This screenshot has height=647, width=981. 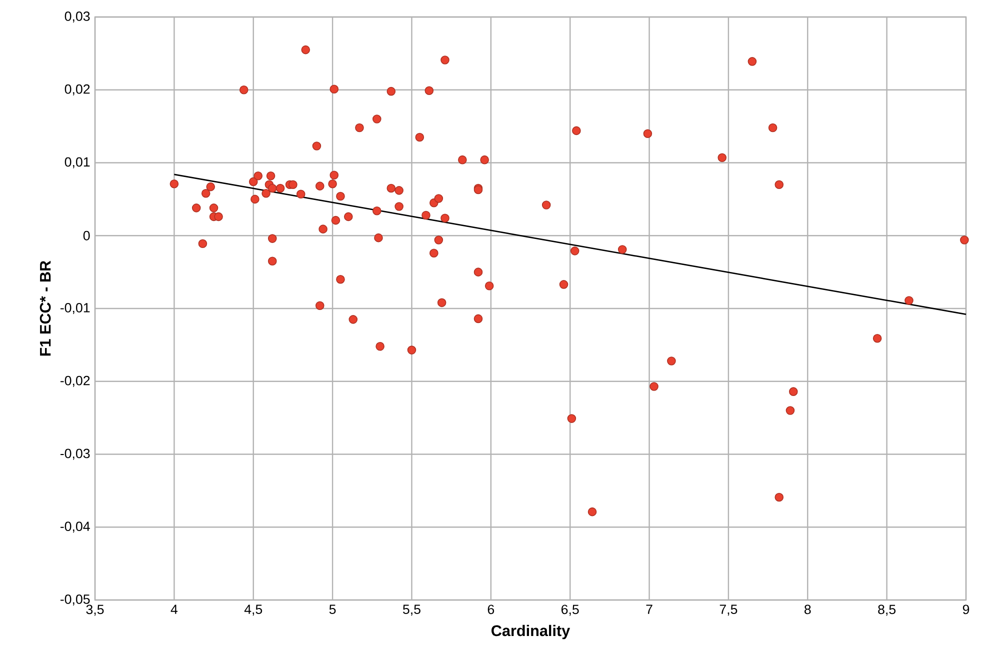 I want to click on y-tick-label: 0,03, so click(x=77, y=17).